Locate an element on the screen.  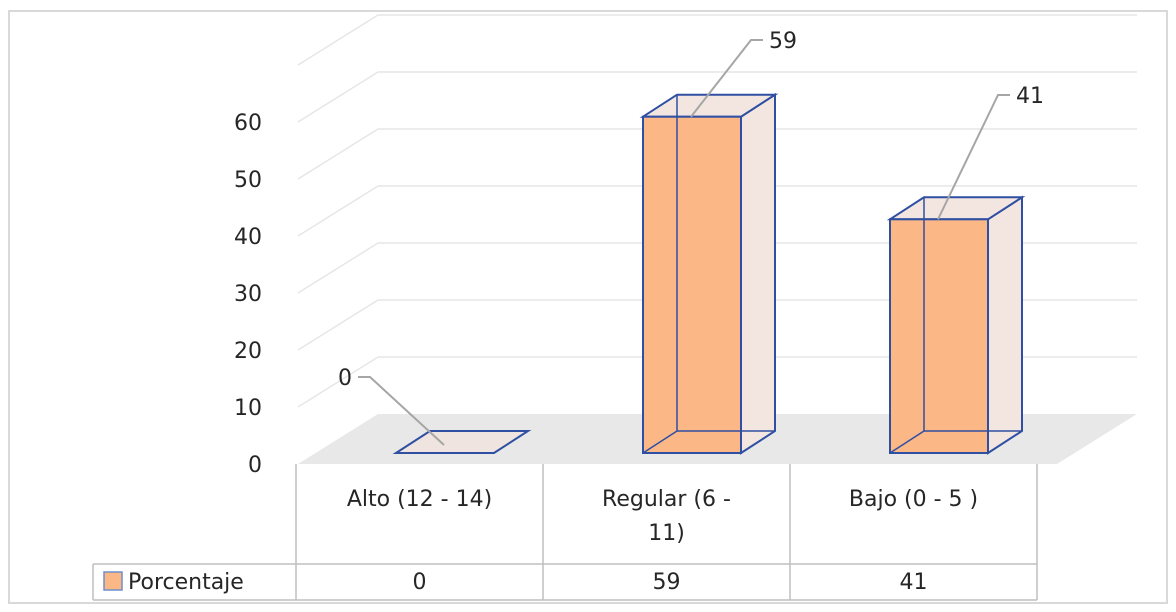
y-axis-ticks: 0 10 20 30 40 50 60 is located at coordinates (248, 294).